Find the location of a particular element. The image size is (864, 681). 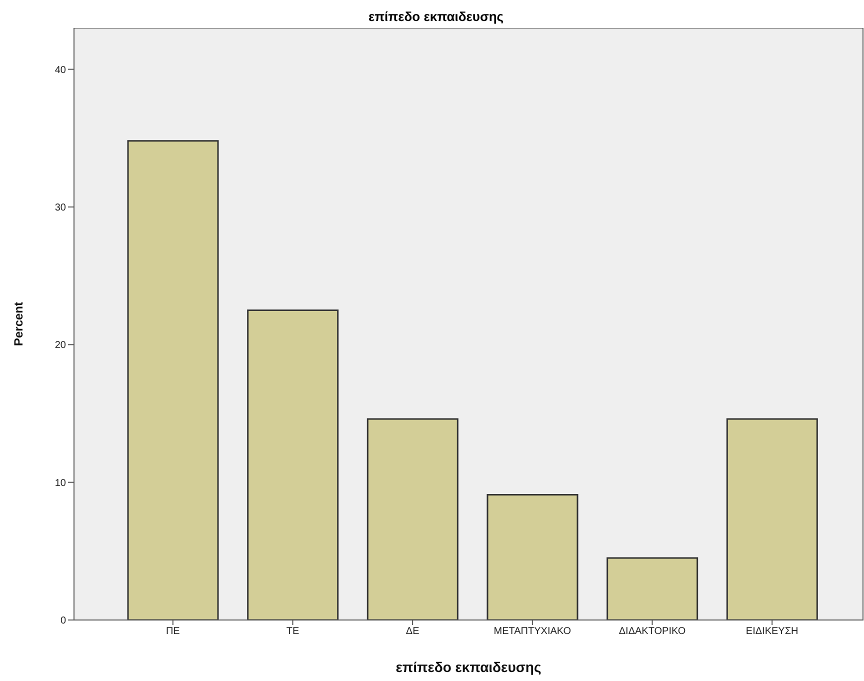

y-tick-label: 30 is located at coordinates (60, 208).